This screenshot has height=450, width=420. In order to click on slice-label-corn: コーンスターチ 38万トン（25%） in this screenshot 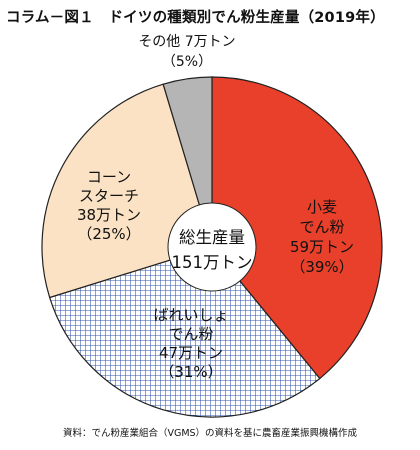, I will do `click(109, 205)`.